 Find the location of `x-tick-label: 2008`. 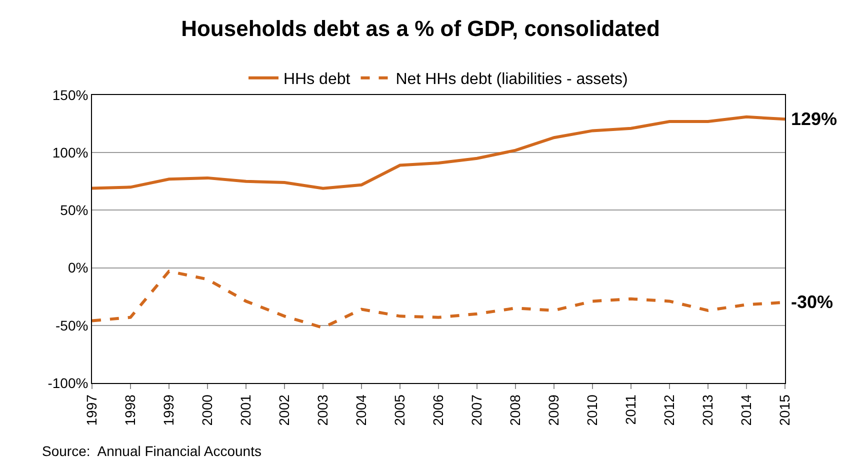

x-tick-label: 2008 is located at coordinates (515, 410).